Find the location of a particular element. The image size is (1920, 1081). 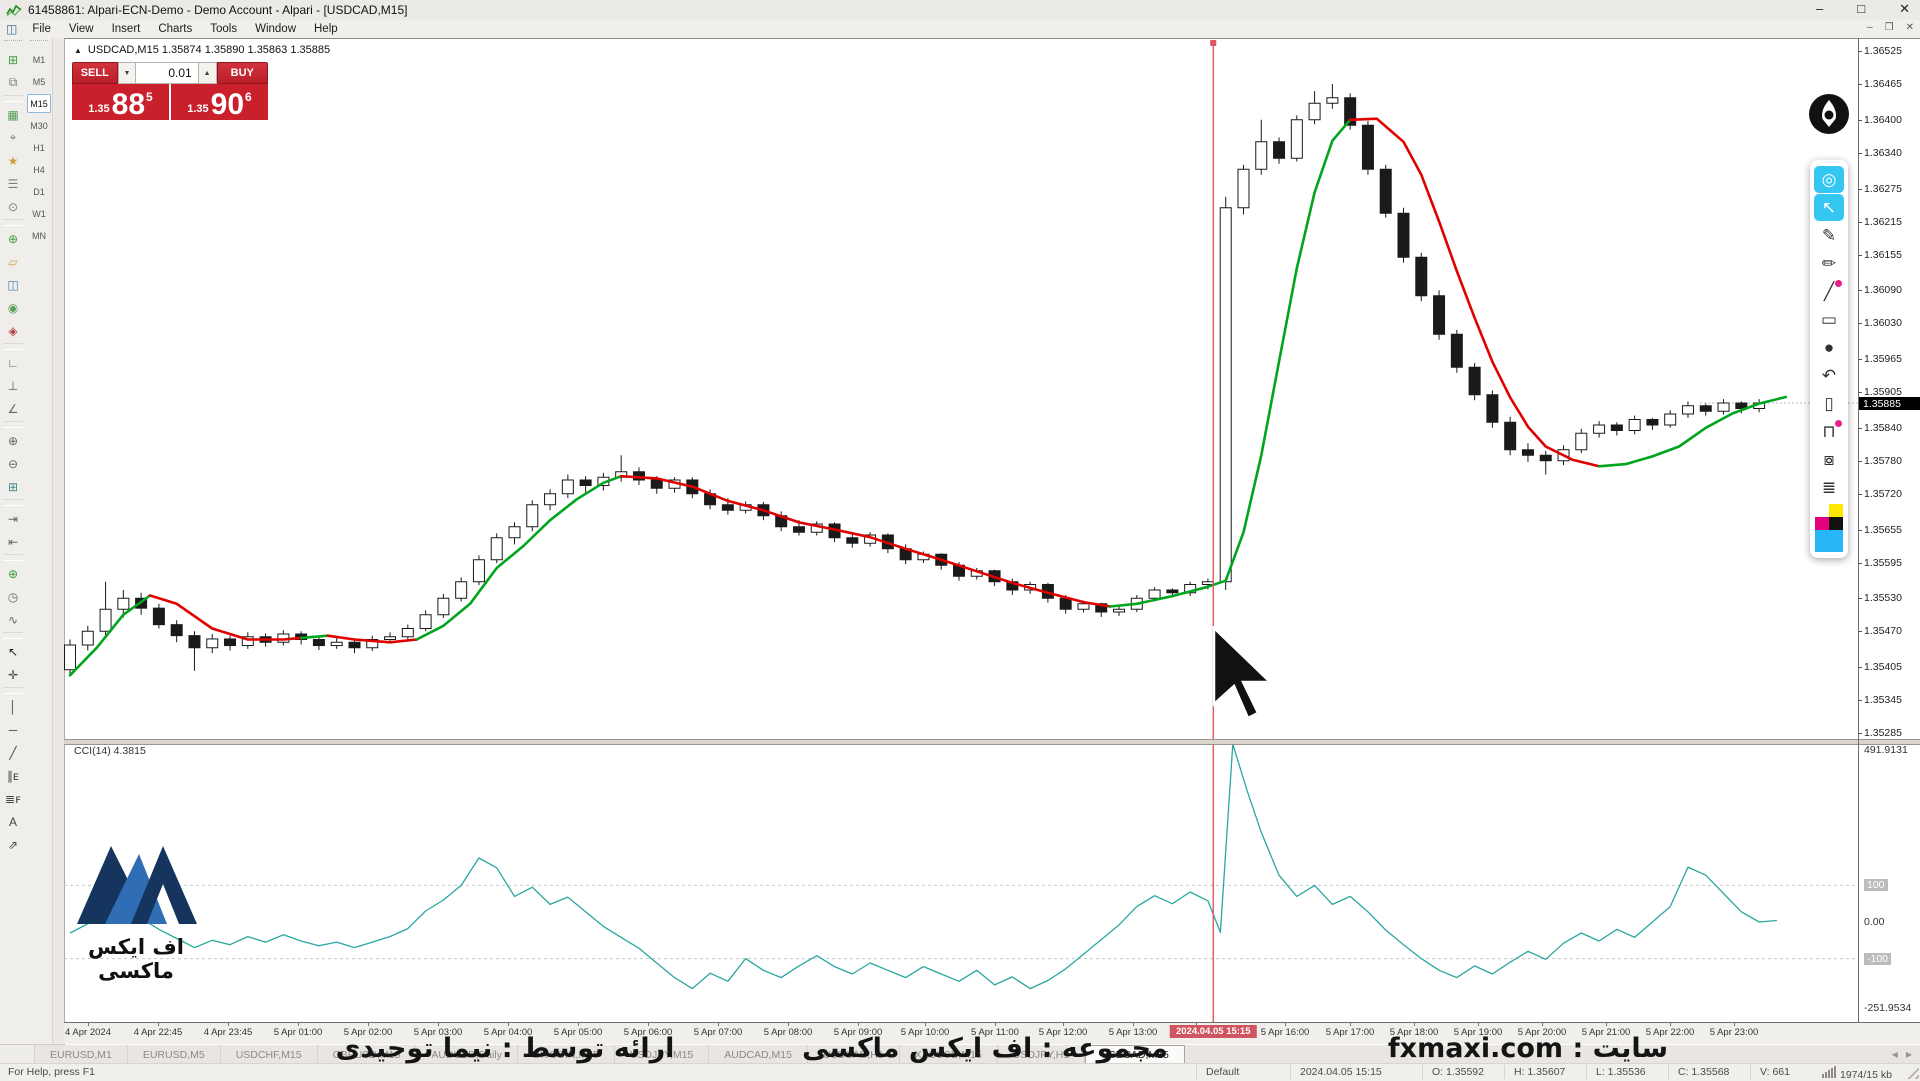

lot-size-input: 0.01 is located at coordinates (167, 73).